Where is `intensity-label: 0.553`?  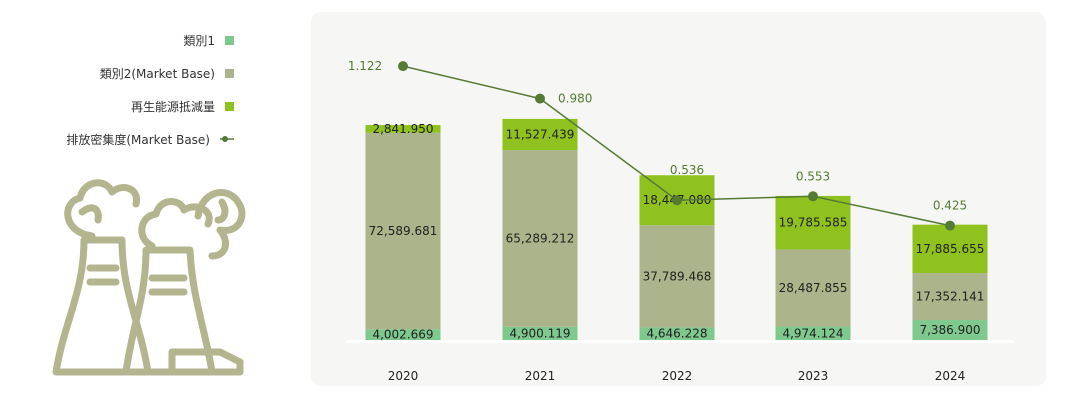 intensity-label: 0.553 is located at coordinates (813, 176).